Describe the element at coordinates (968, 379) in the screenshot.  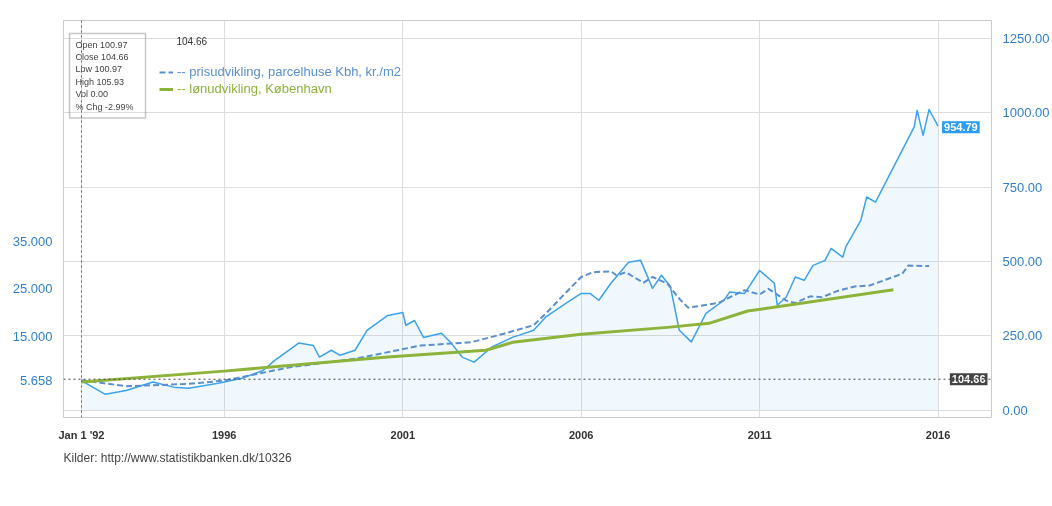
I see `ref-line-label: 104.66` at that location.